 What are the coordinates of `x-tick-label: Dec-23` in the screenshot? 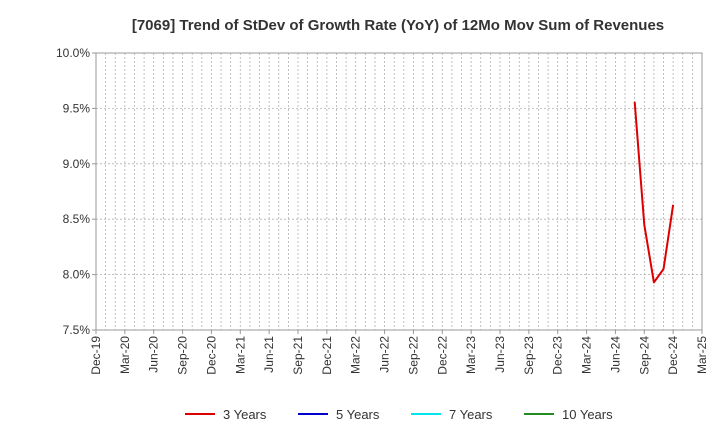 It's located at (558, 355).